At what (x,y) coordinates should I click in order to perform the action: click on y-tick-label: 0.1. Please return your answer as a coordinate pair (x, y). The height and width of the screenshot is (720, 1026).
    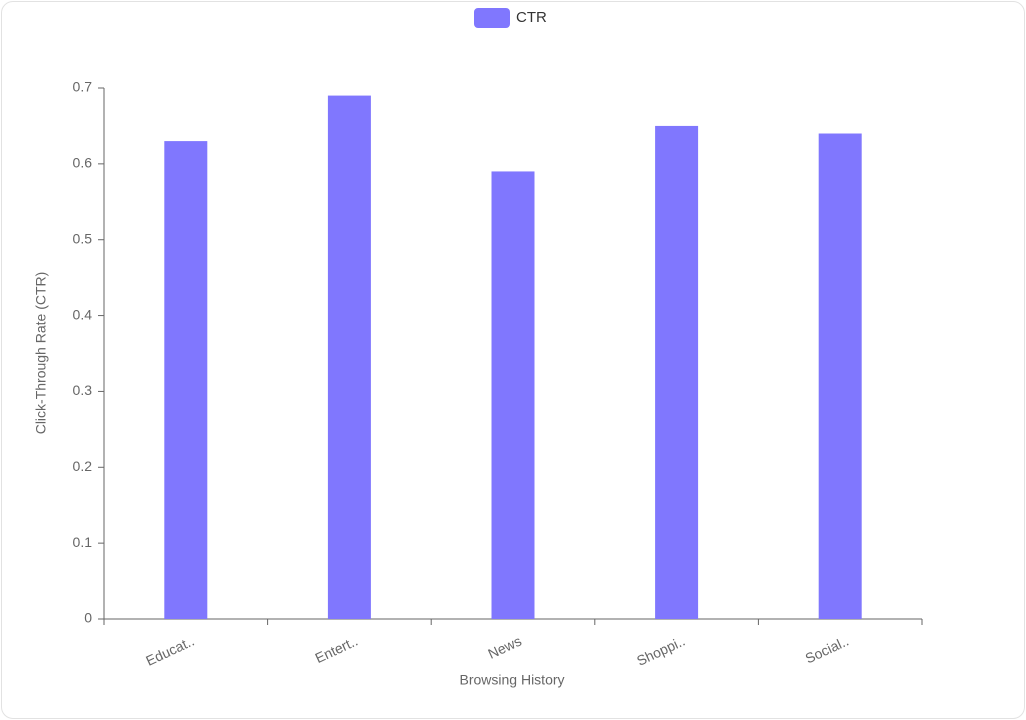
    Looking at the image, I should click on (83, 542).